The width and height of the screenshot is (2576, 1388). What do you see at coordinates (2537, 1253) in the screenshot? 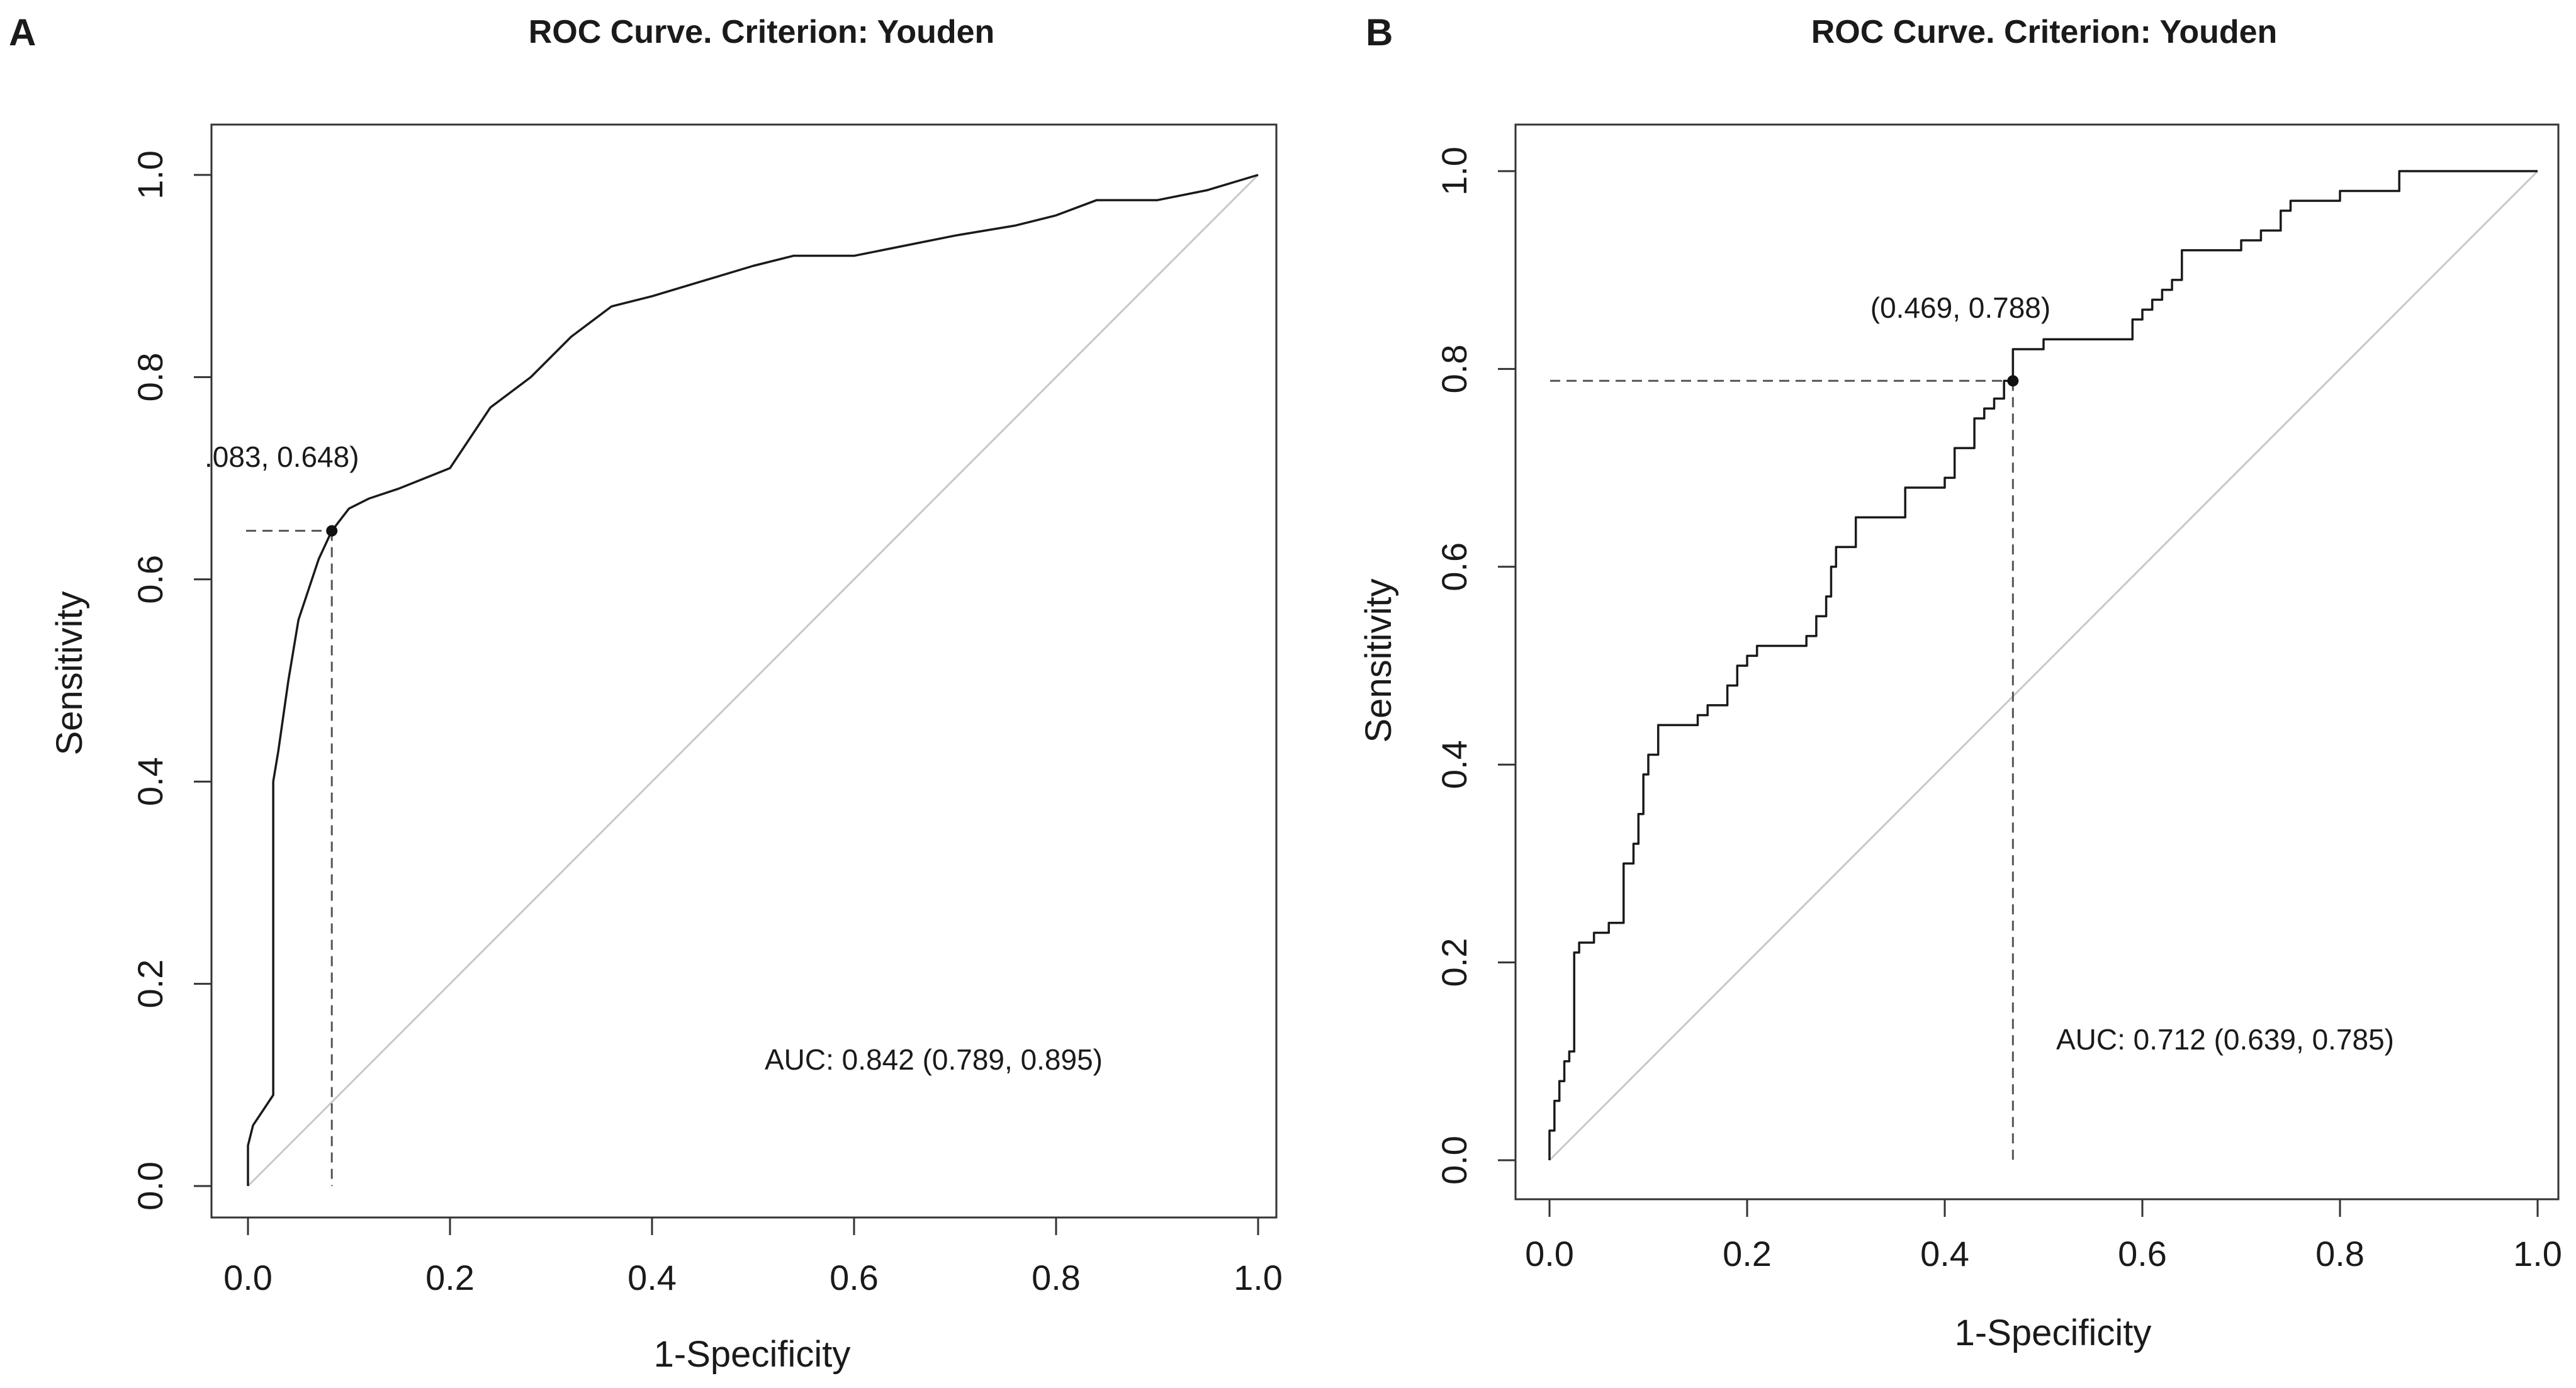
I see `panel-b-x-tick-label: 1.0` at bounding box center [2537, 1253].